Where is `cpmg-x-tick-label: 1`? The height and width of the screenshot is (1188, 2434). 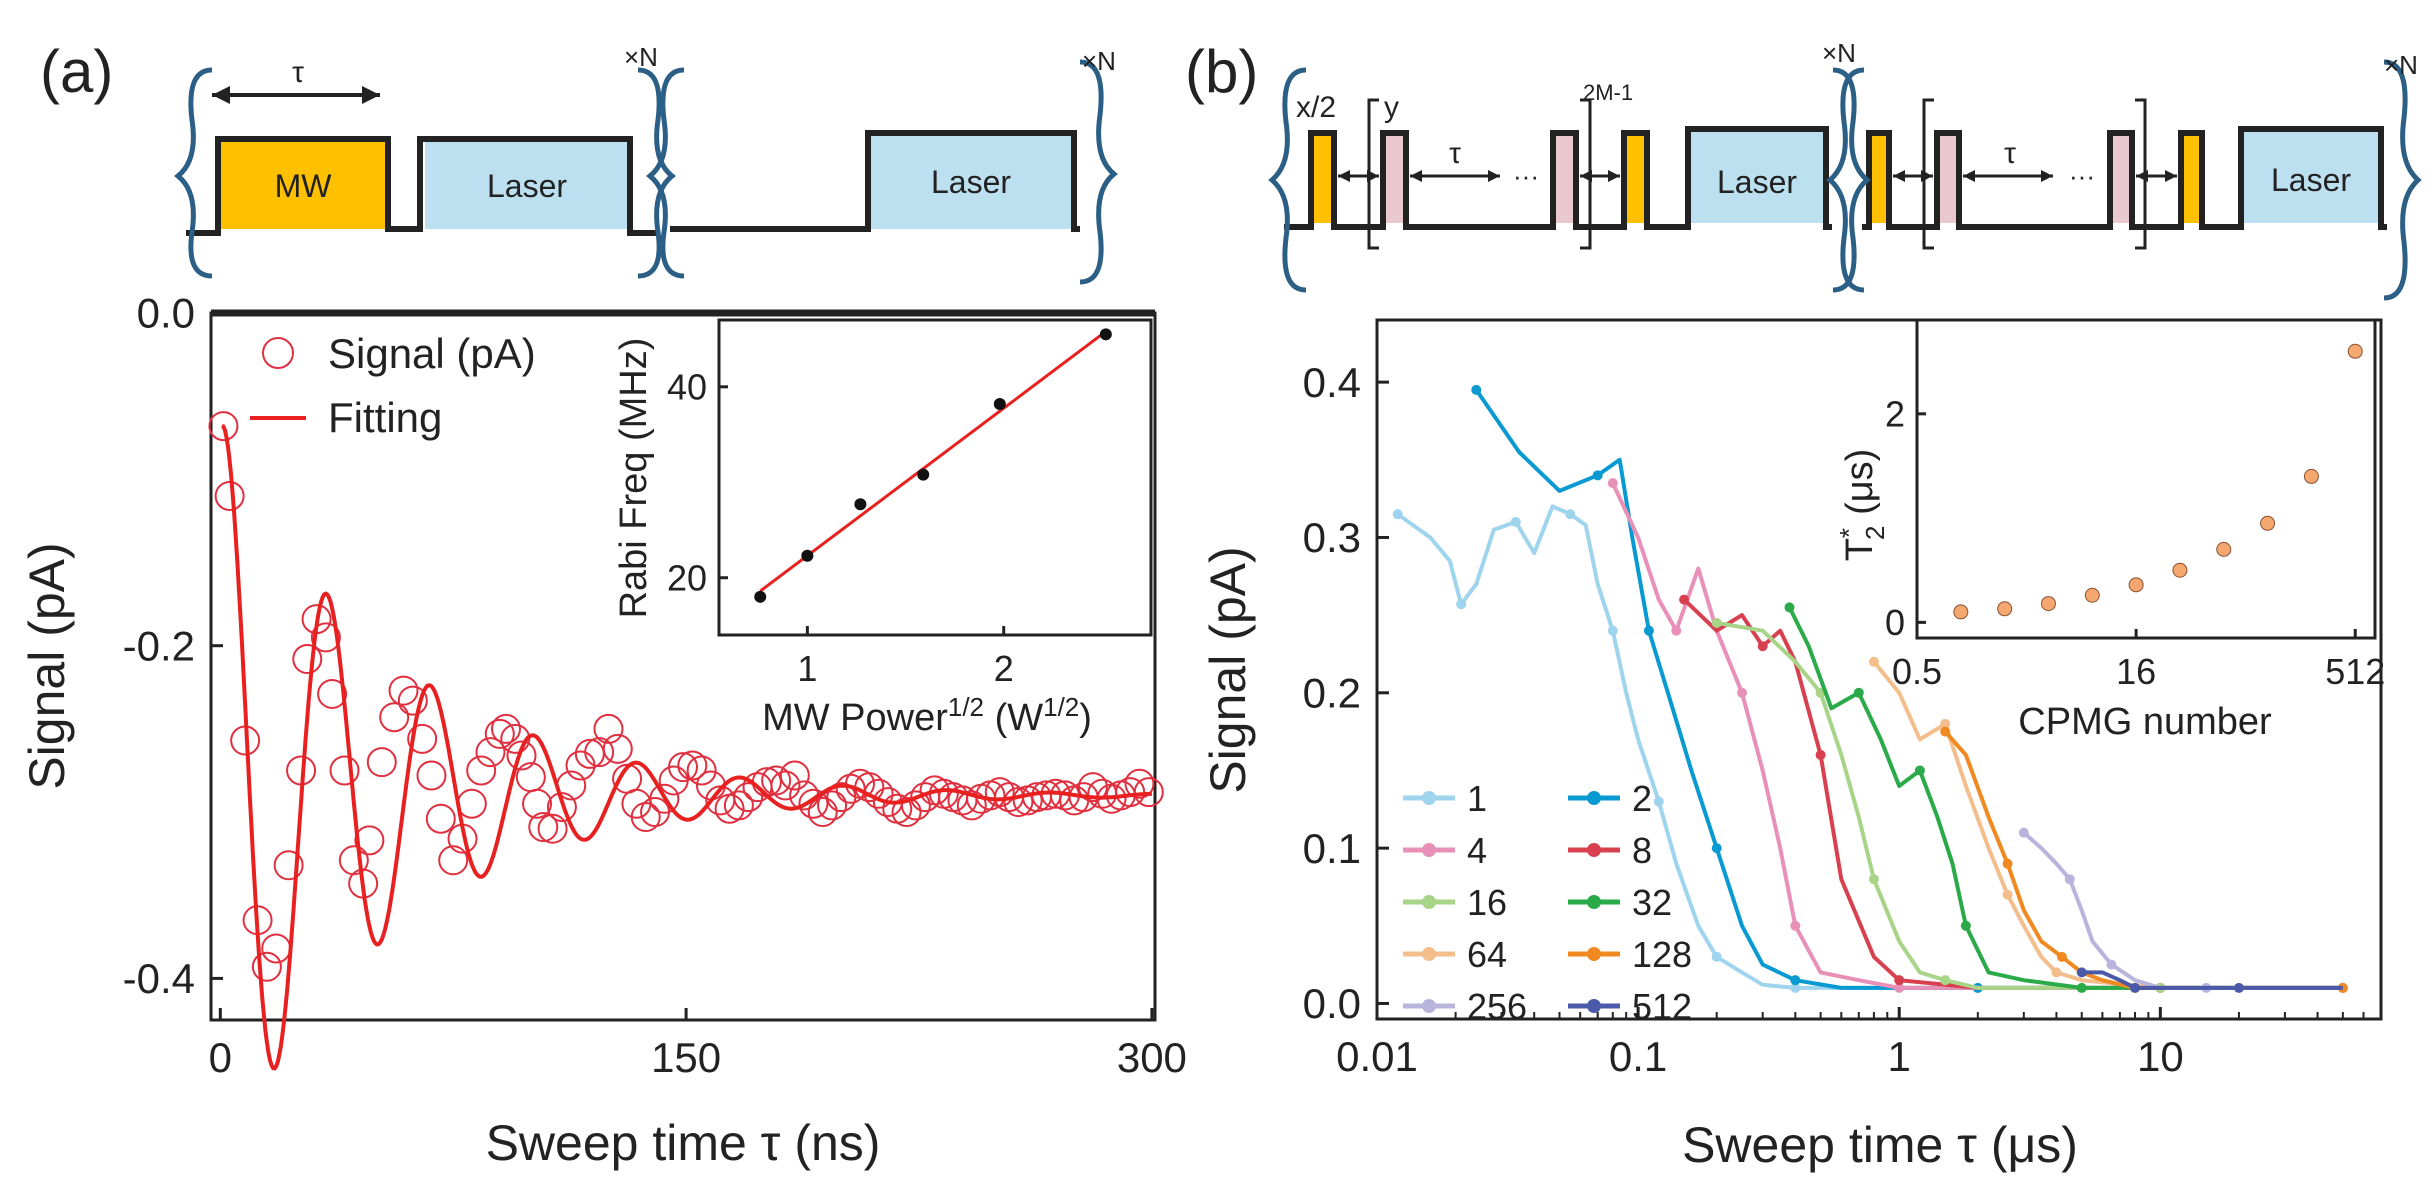 cpmg-x-tick-label: 1 is located at coordinates (1899, 1056).